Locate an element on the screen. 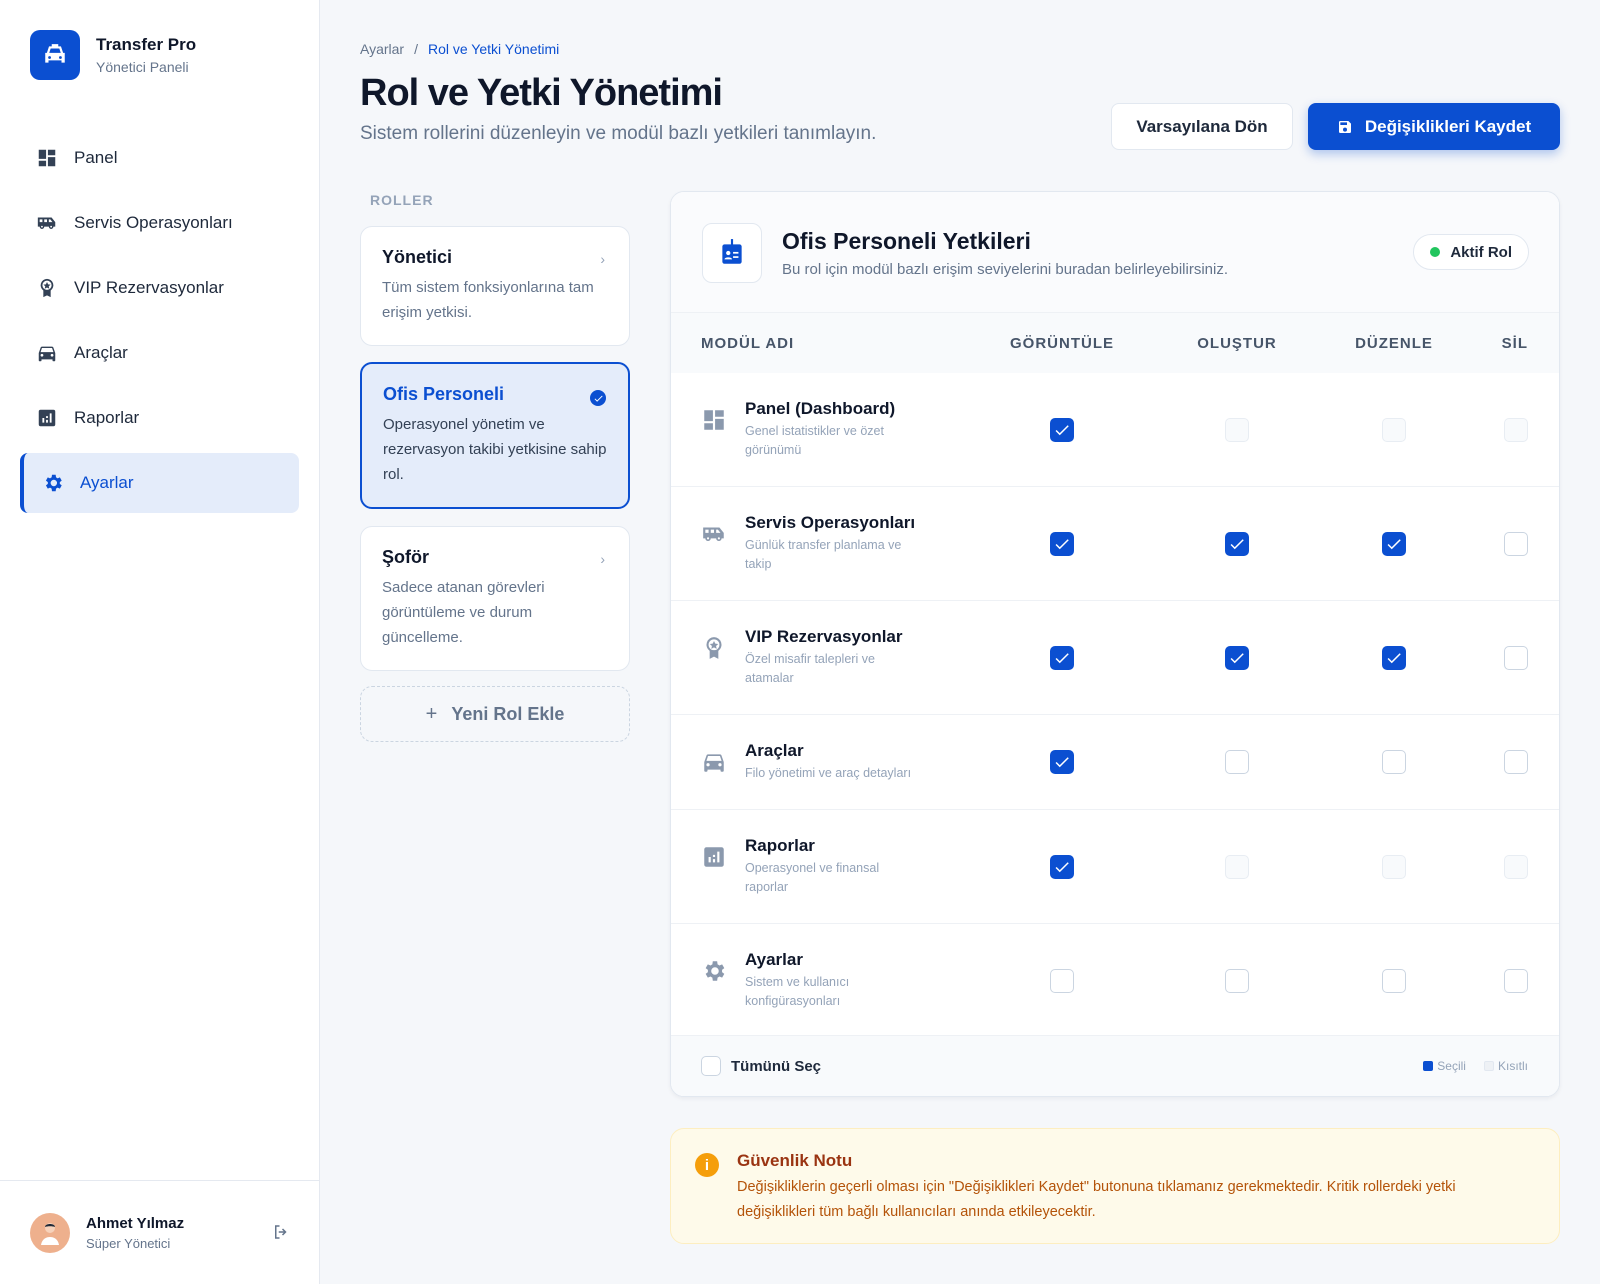 The width and height of the screenshot is (1600, 1284). breadcrumb-current: Rol ve Yetki Yönetimi is located at coordinates (493, 49).